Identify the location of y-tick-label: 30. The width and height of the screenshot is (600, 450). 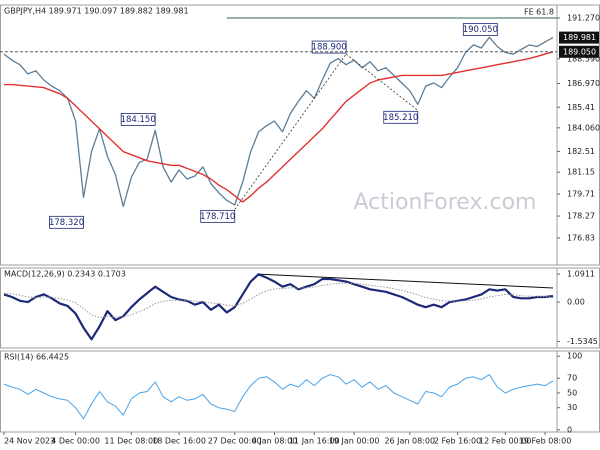
(572, 407).